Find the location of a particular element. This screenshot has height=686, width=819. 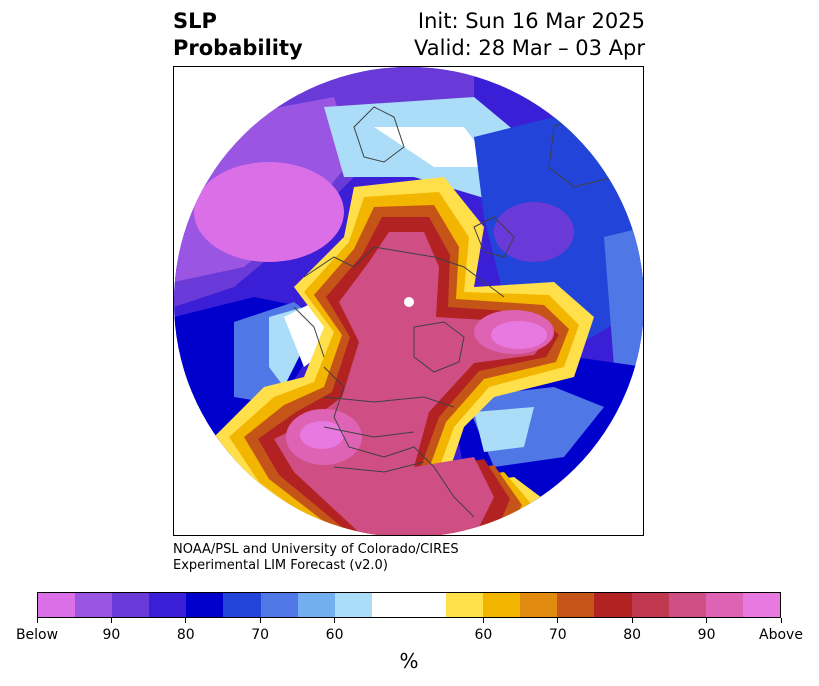

north-pole-marker is located at coordinates (409, 302).